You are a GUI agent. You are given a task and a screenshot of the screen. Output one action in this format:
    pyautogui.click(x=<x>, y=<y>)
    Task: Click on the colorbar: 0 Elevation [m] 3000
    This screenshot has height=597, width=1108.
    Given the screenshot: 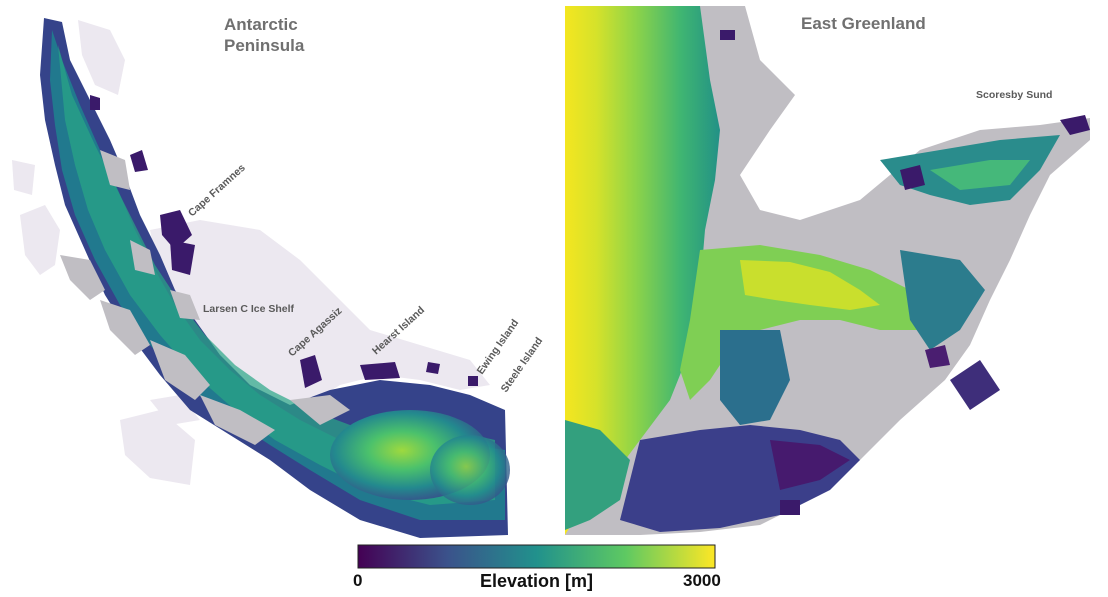 What is the action you would take?
    pyautogui.click(x=537, y=567)
    